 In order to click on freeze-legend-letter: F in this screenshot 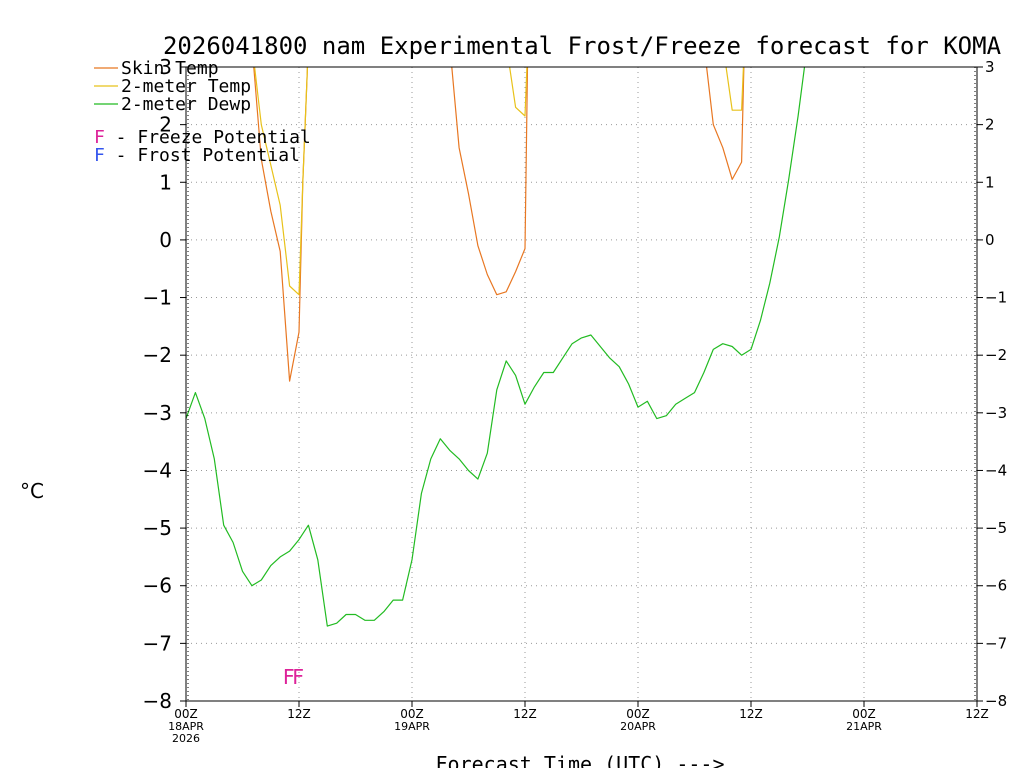, I will do `click(99, 137)`.